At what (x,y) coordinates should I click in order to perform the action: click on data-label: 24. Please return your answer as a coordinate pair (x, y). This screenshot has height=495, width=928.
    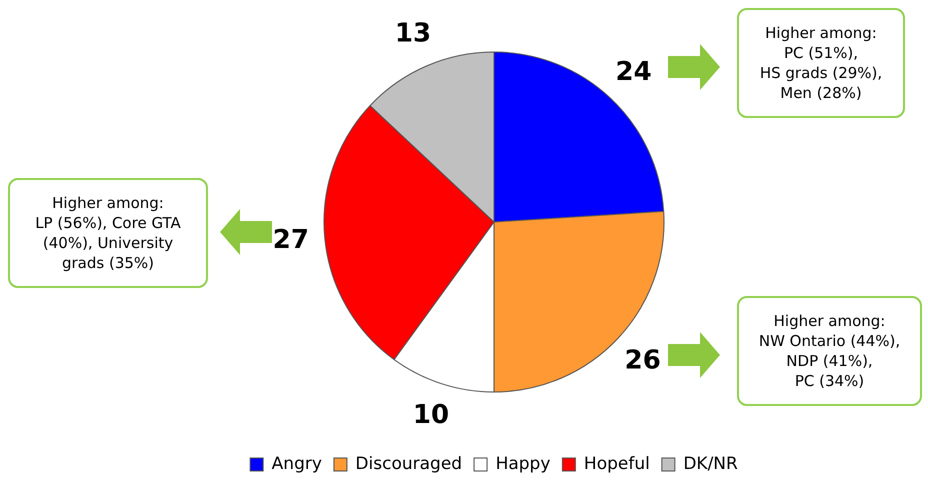
    Looking at the image, I should click on (634, 72).